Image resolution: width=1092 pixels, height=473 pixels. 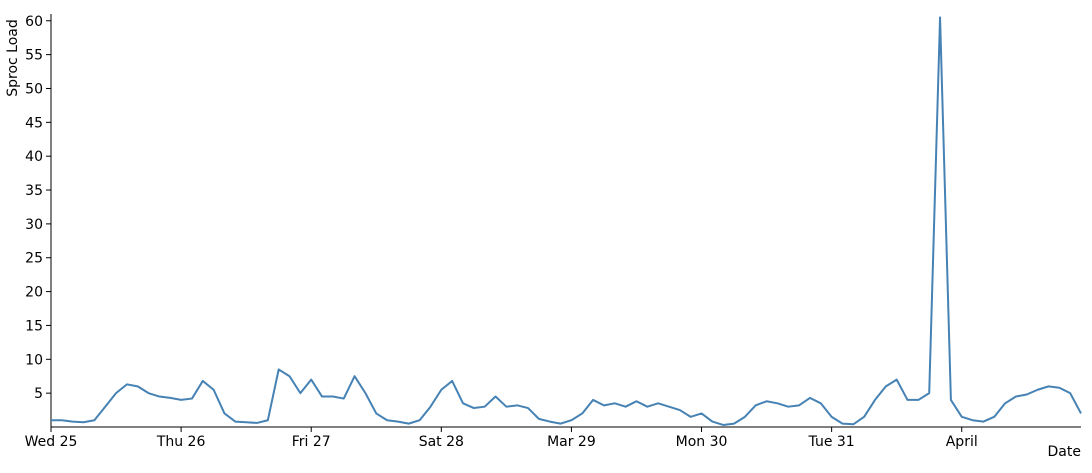 What do you see at coordinates (34, 56) in the screenshot?
I see `y-tick-label: 55` at bounding box center [34, 56].